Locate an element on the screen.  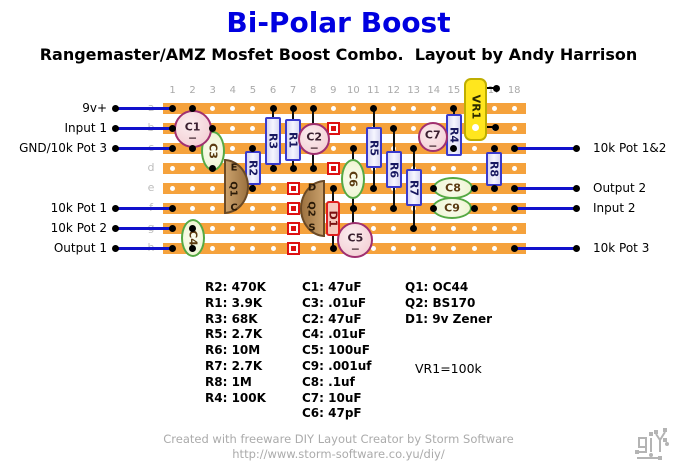
legend-resistor-value: R2: 470K is located at coordinates (235, 287).